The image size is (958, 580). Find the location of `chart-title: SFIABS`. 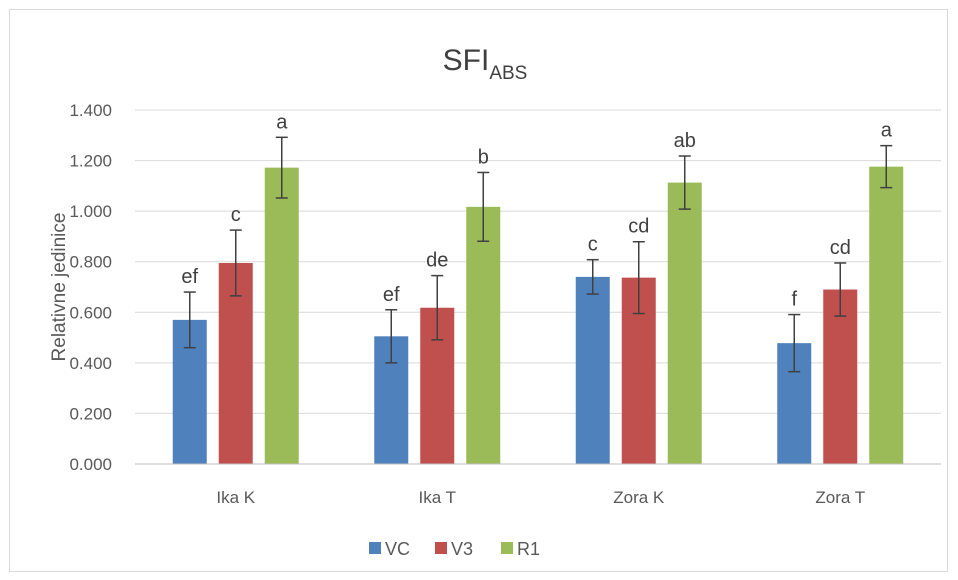

chart-title: SFIABS is located at coordinates (485, 64).